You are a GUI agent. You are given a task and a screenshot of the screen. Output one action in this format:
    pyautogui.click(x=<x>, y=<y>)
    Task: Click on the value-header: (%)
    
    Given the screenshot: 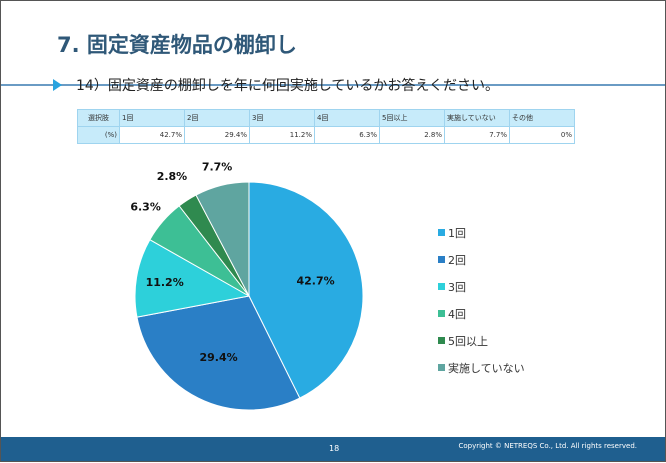 What is the action you would take?
    pyautogui.click(x=98, y=135)
    